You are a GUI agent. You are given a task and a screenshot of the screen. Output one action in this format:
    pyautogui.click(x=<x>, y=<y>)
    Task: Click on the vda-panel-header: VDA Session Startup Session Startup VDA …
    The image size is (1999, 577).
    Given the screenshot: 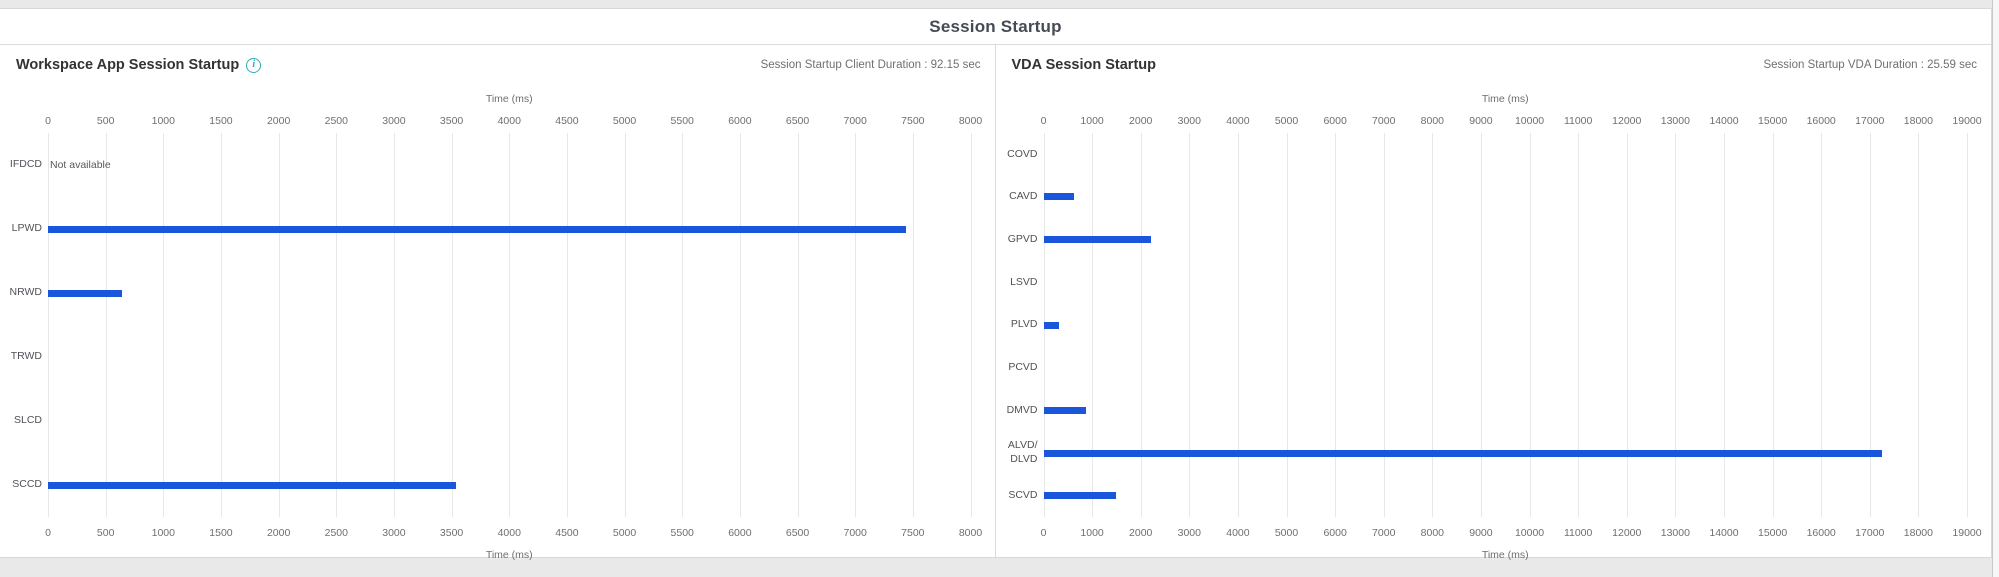 What is the action you would take?
    pyautogui.click(x=1495, y=65)
    